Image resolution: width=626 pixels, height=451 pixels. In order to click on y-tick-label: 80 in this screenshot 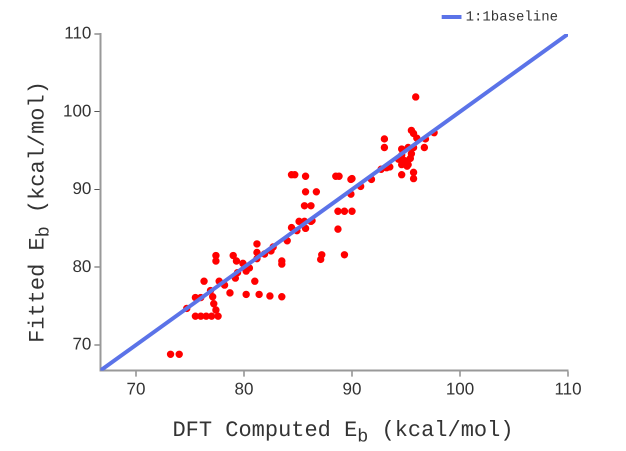, I will do `click(82, 266)`.